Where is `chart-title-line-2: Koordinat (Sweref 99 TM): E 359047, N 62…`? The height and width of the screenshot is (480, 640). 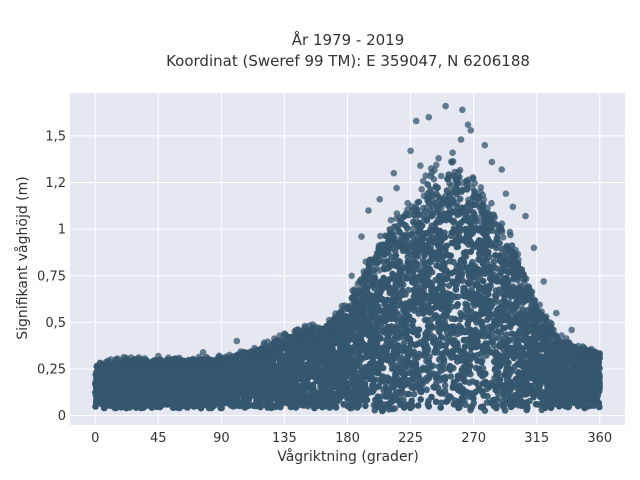 chart-title-line-2: Koordinat (Sweref 99 TM): E 359047, N 62… is located at coordinates (348, 61).